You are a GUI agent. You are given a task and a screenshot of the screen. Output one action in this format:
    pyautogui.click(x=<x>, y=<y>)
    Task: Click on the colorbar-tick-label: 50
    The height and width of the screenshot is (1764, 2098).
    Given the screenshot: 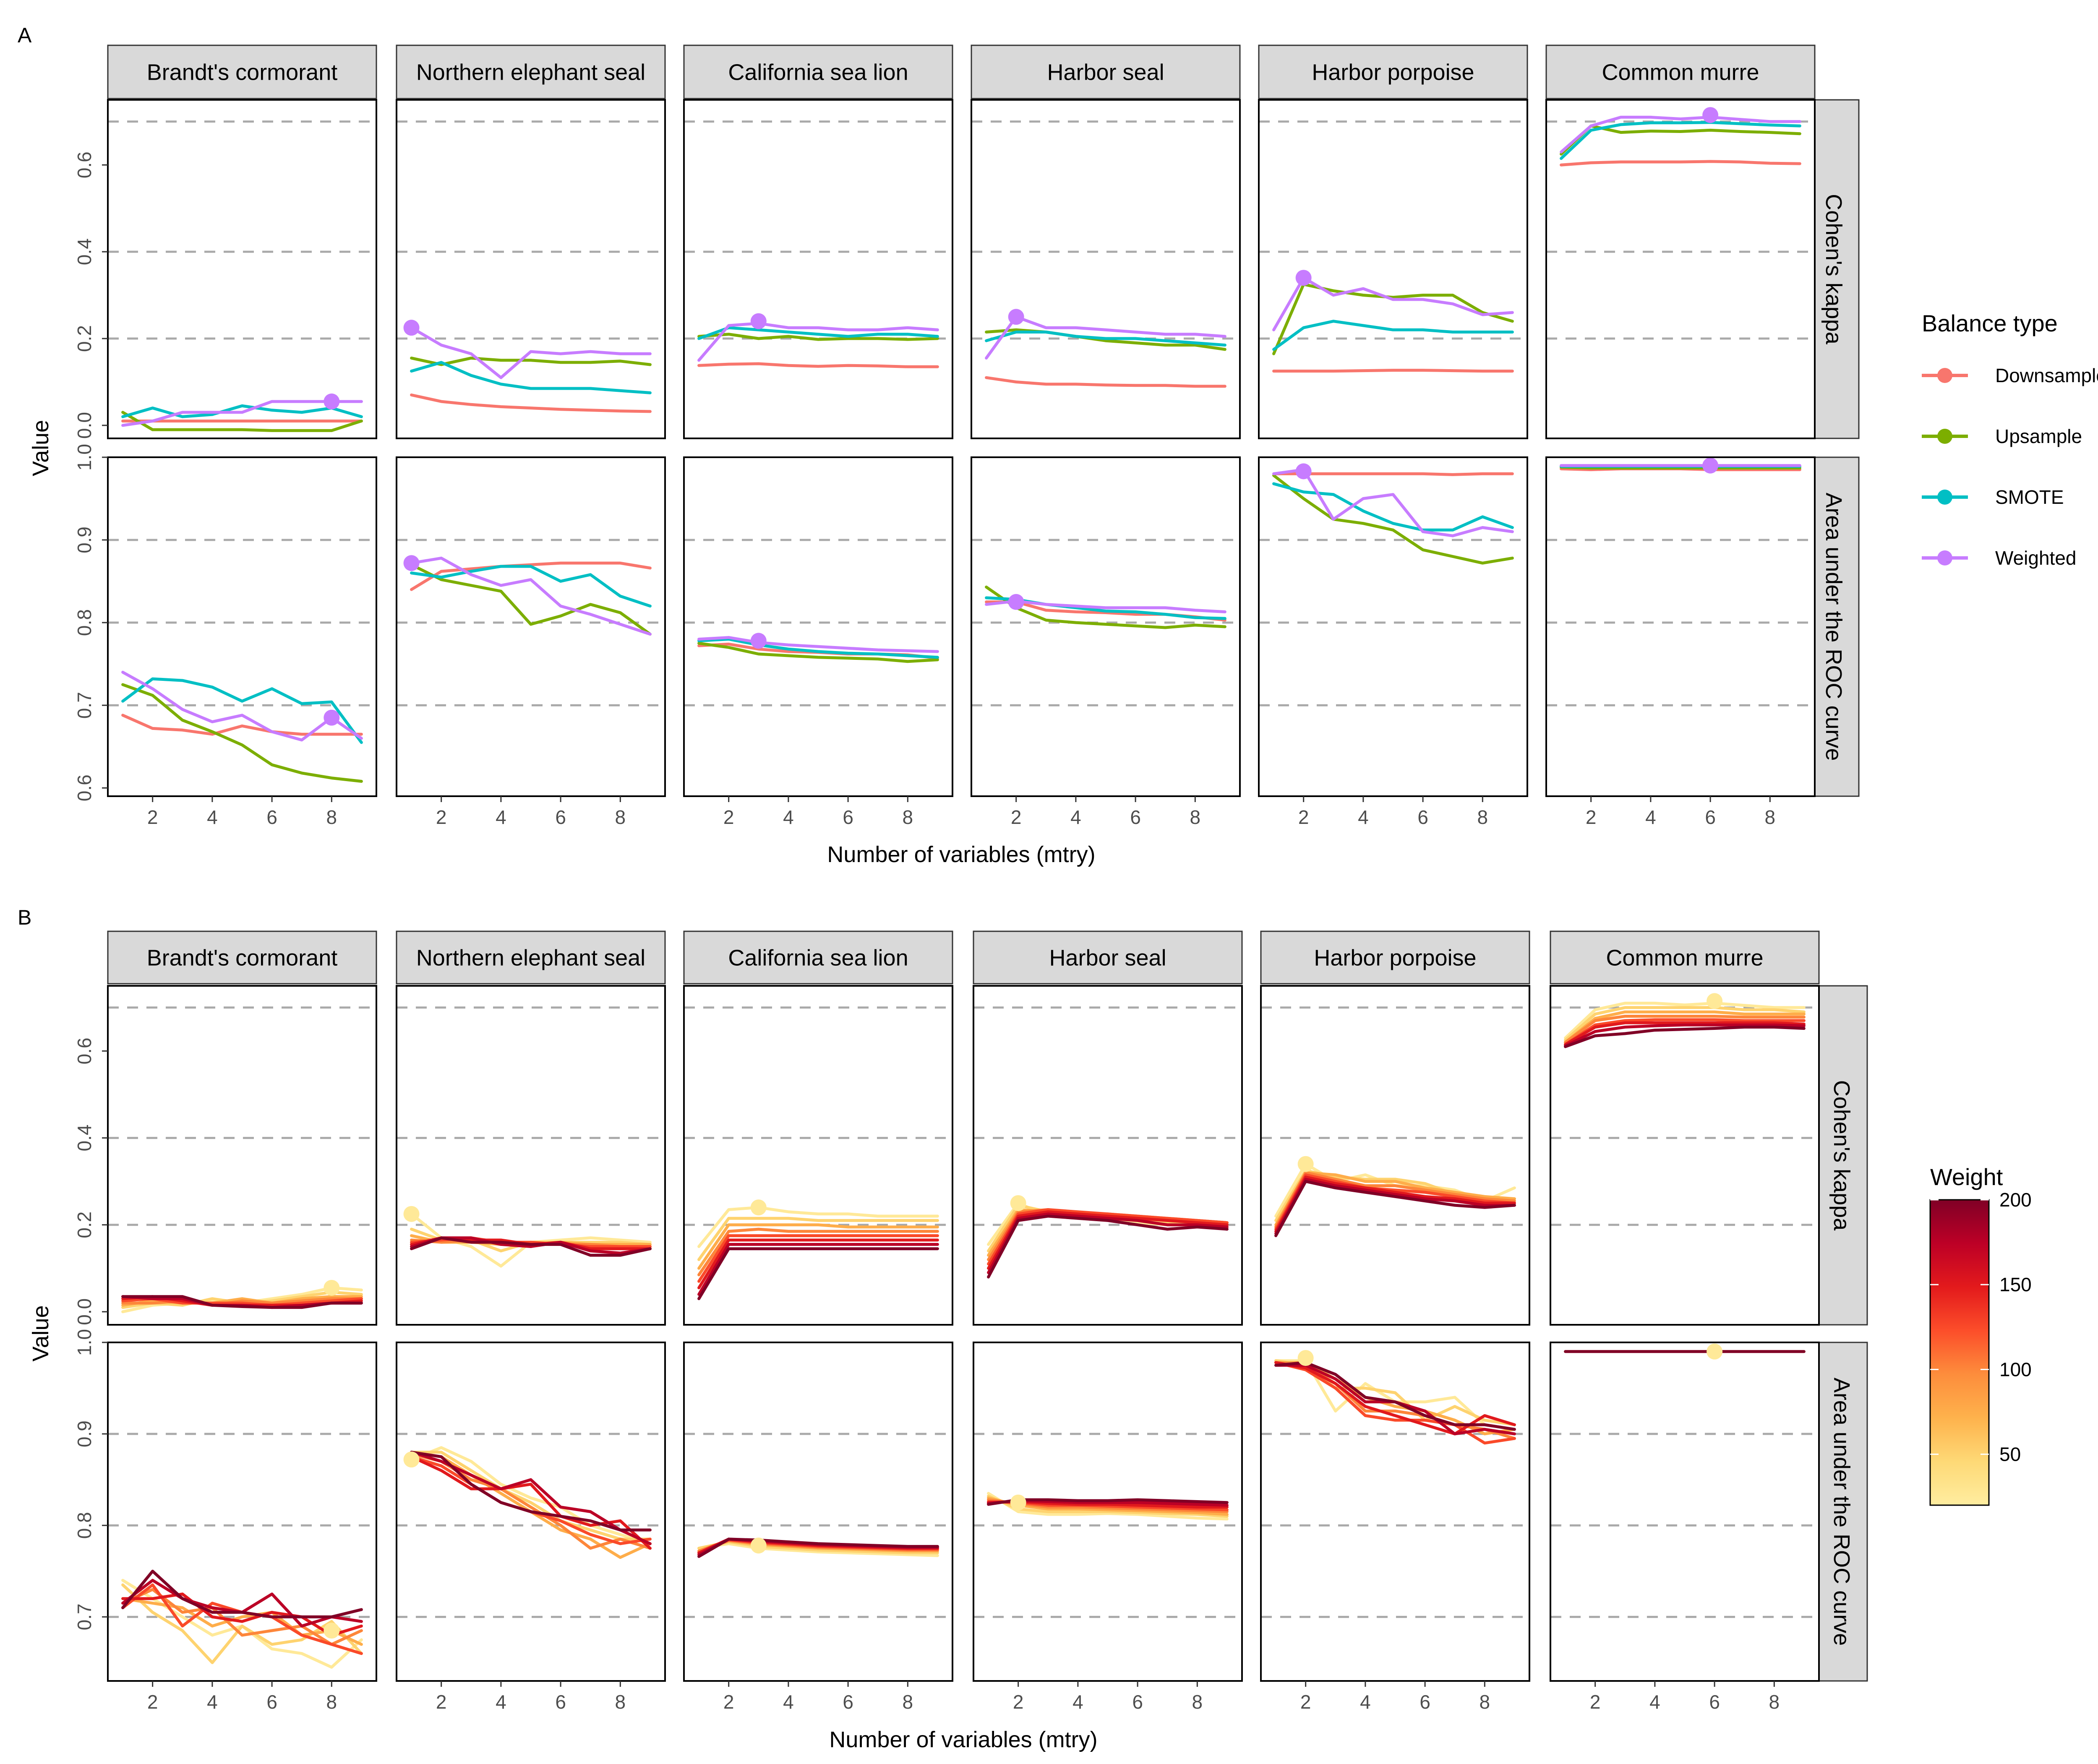 What is the action you would take?
    pyautogui.click(x=2010, y=1454)
    